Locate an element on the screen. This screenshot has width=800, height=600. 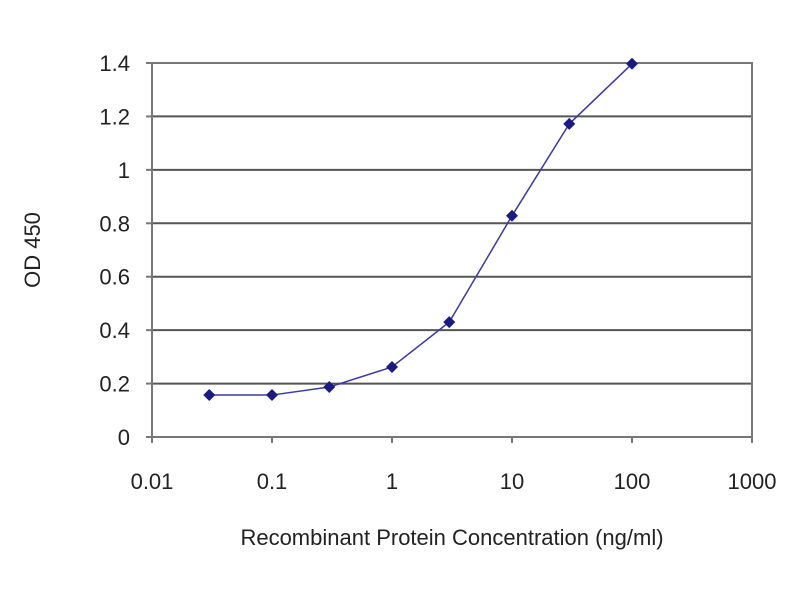
y-tick-label: 1.4 is located at coordinates (114, 63).